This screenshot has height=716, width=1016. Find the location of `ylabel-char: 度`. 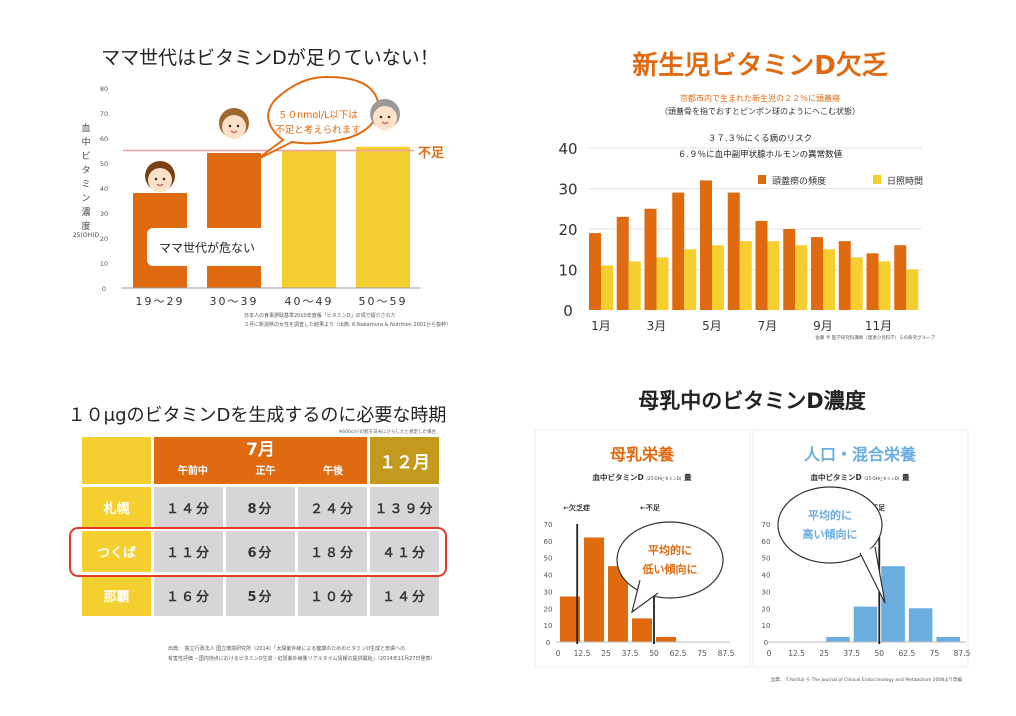

ylabel-char: 度 is located at coordinates (85, 226).